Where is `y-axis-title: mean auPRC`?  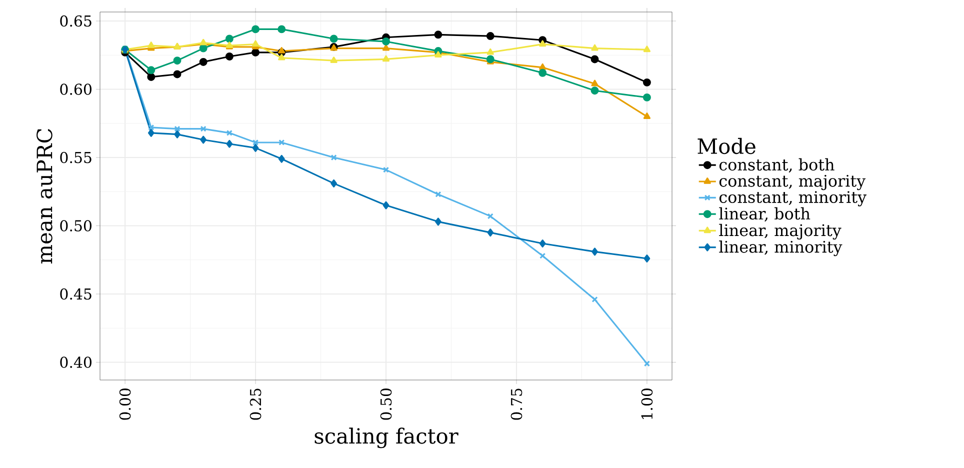
y-axis-title: mean auPRC is located at coordinates (44, 196).